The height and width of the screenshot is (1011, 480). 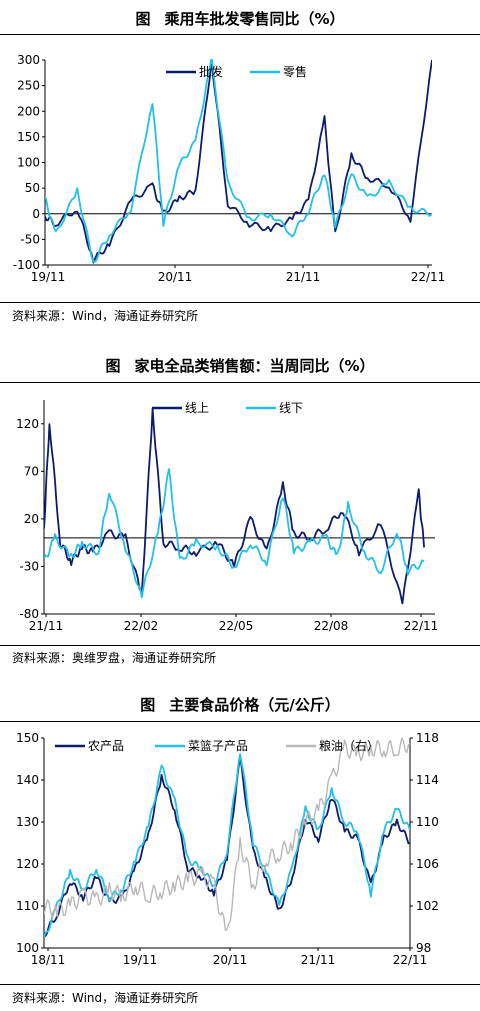 What do you see at coordinates (349, 745) in the screenshot?
I see `chart3-legend-label: 粮油（右）` at bounding box center [349, 745].